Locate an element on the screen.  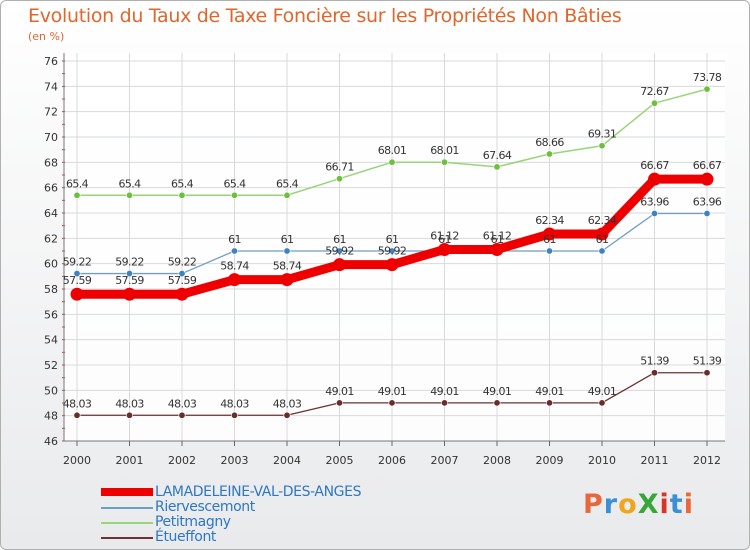
x-tick-label: 2006 is located at coordinates (392, 460).